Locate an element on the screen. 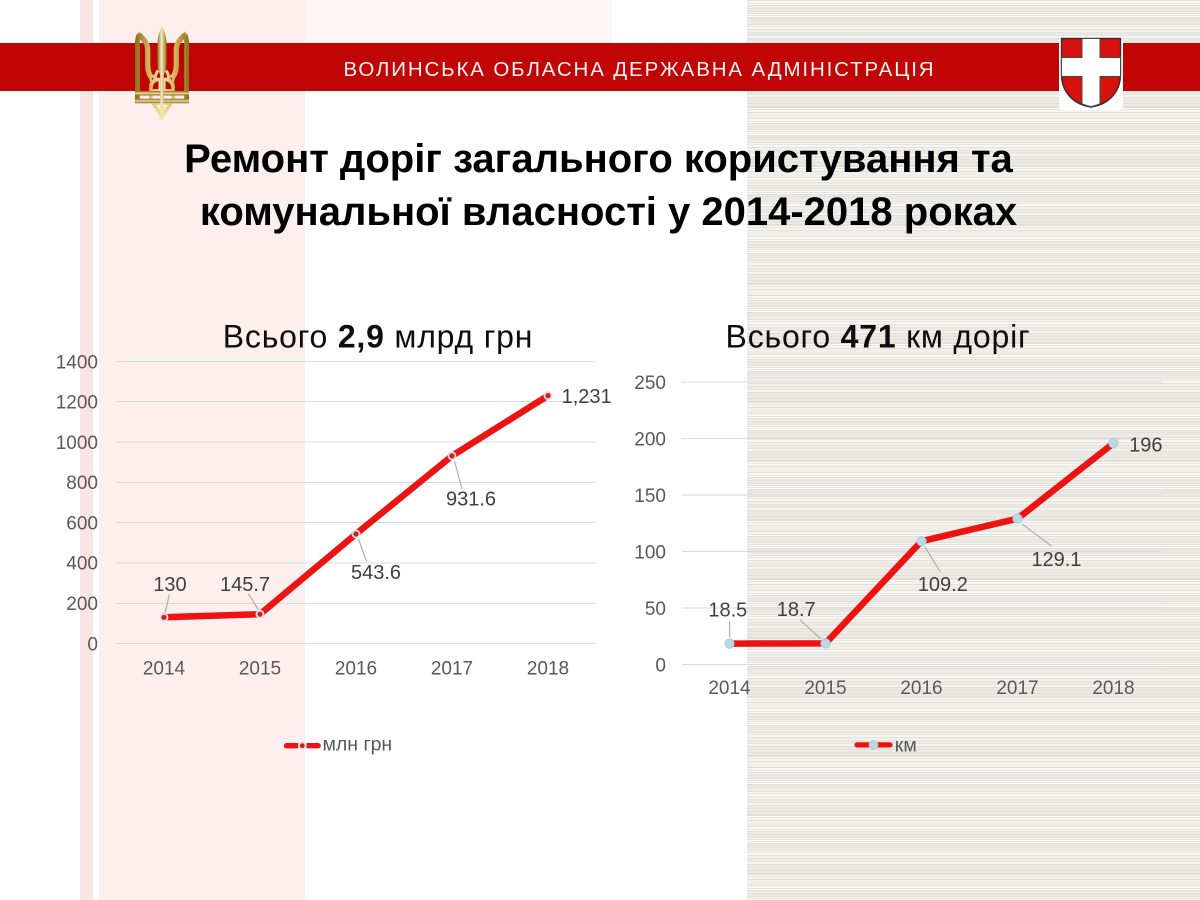 This screenshot has width=1200, height=900. svg-text: 18.7 is located at coordinates (796, 610).